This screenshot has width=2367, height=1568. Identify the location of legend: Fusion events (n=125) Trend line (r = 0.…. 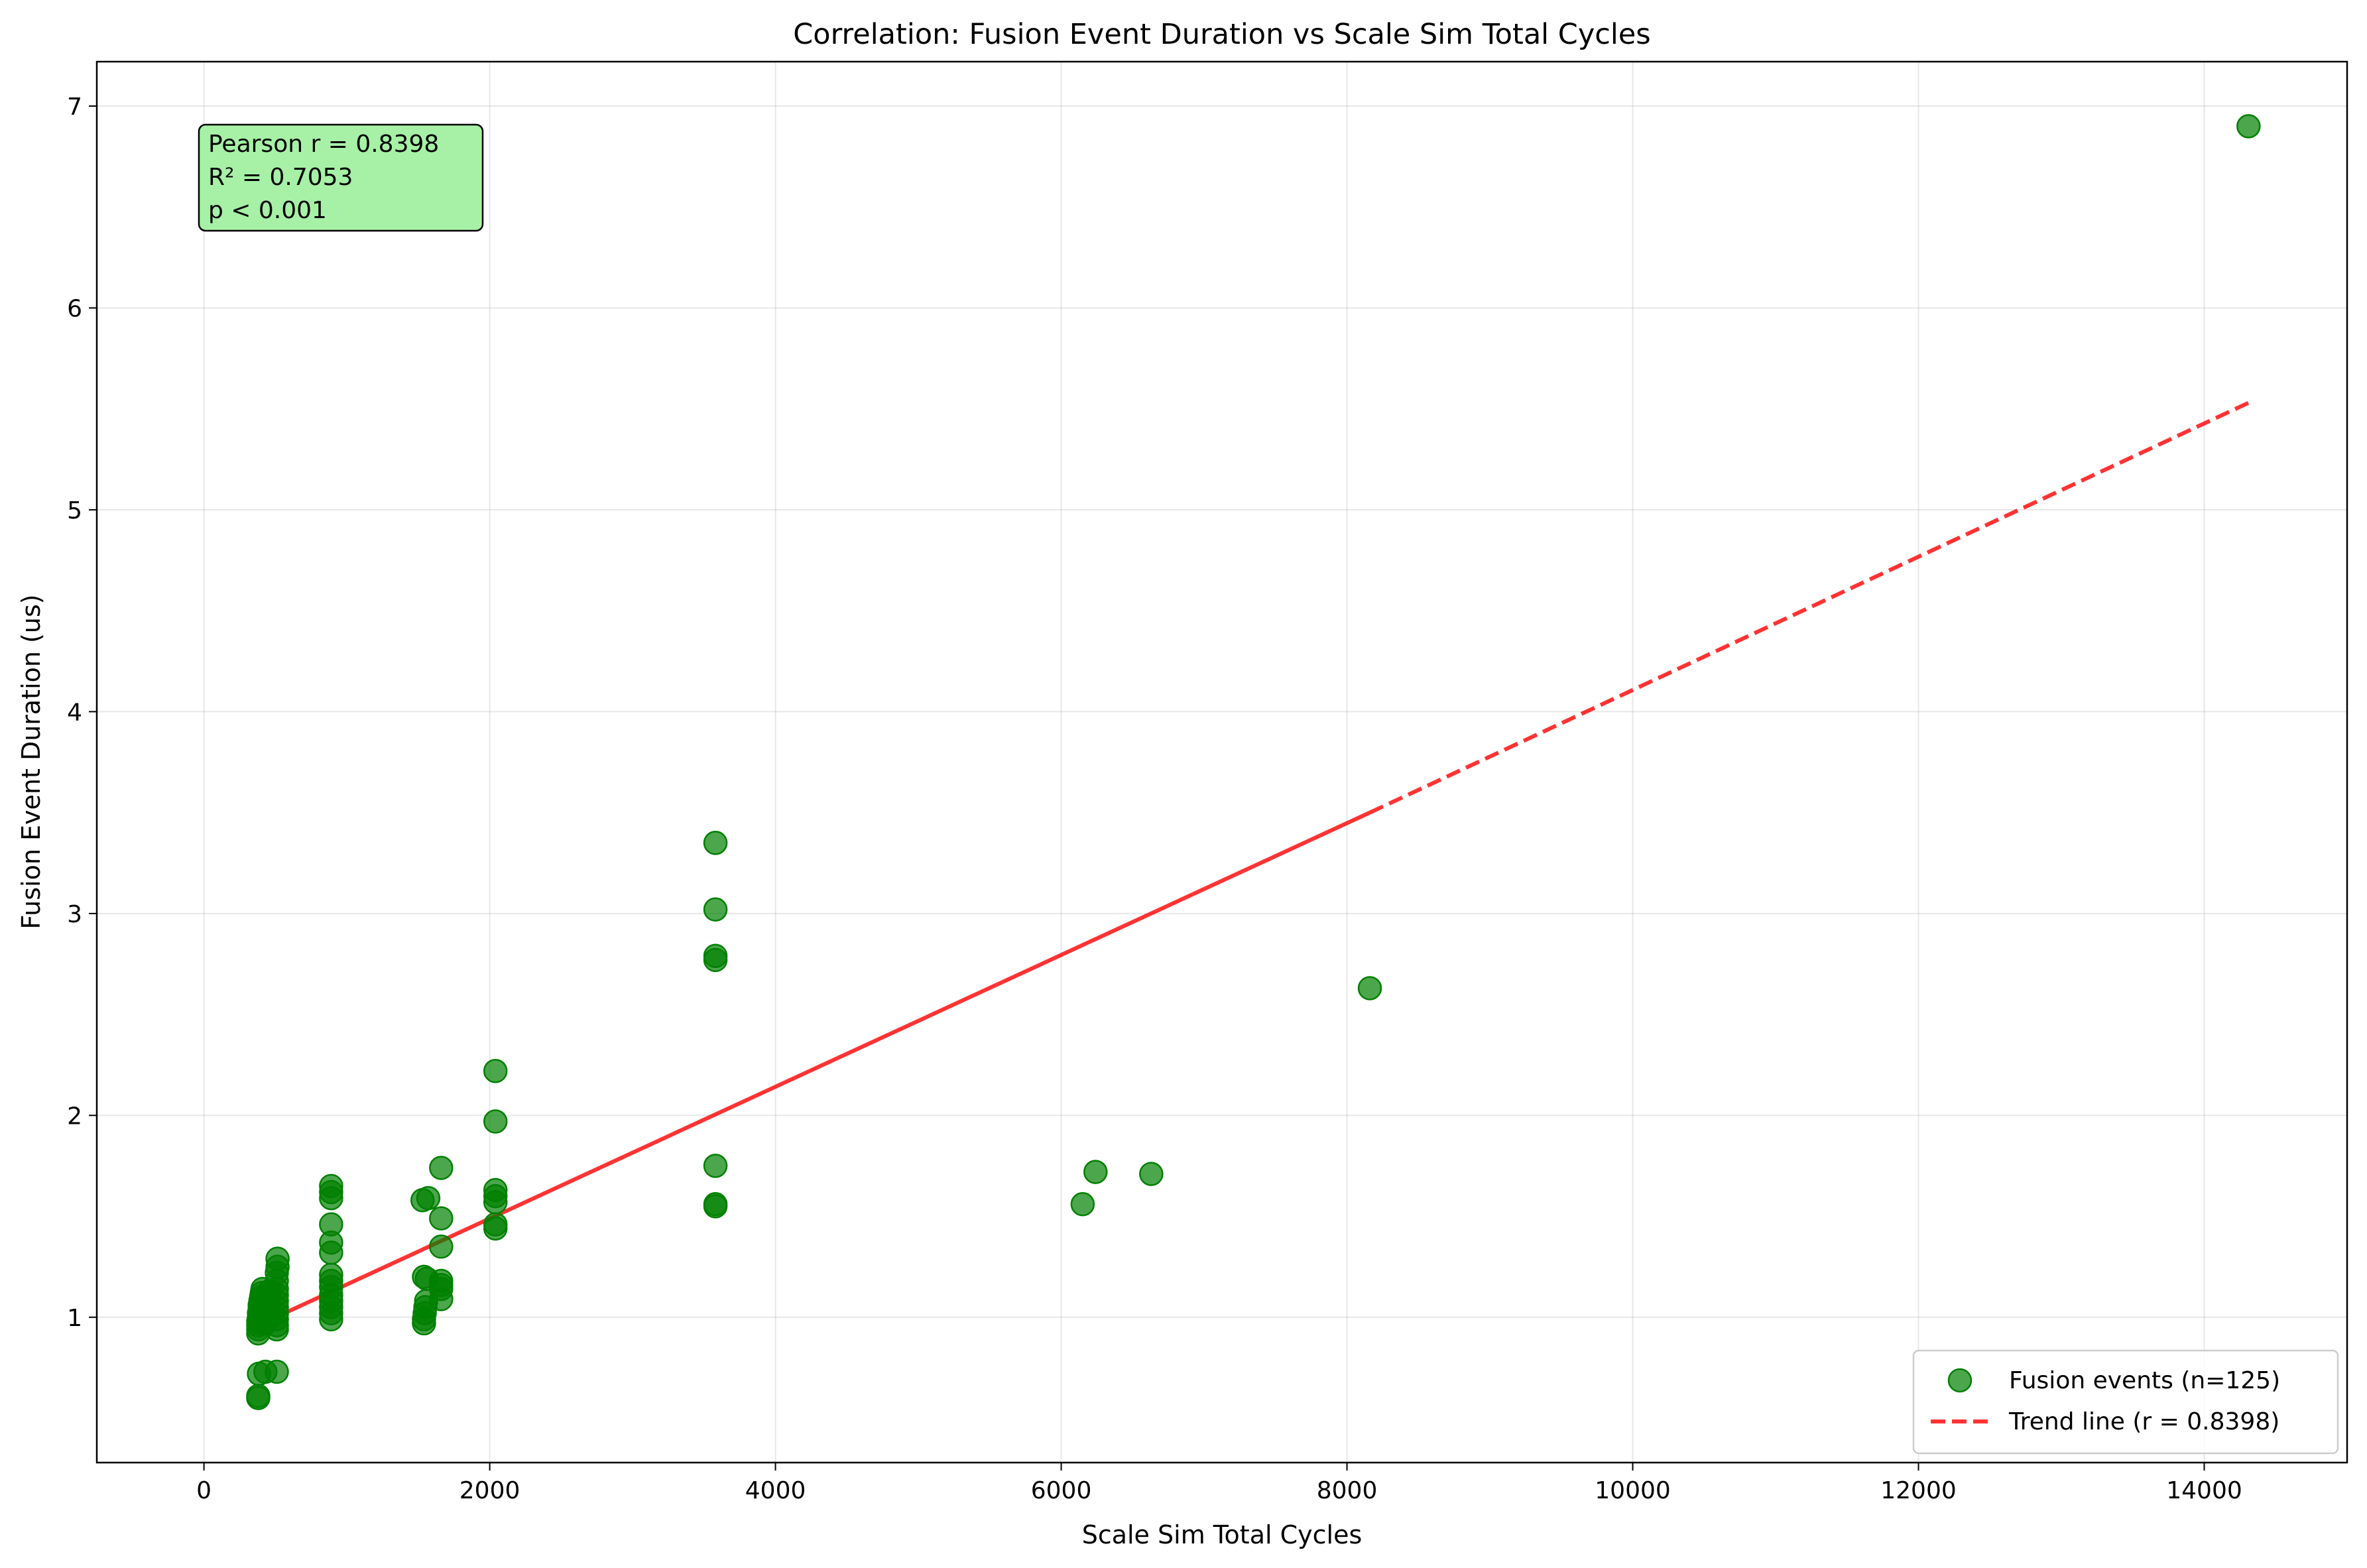
(2125, 1402).